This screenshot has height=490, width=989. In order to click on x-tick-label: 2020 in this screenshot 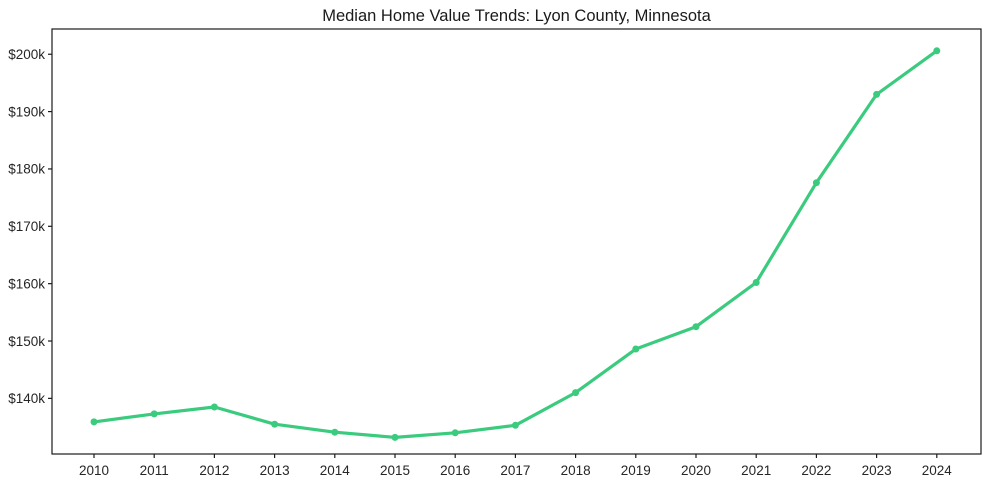, I will do `click(696, 470)`.